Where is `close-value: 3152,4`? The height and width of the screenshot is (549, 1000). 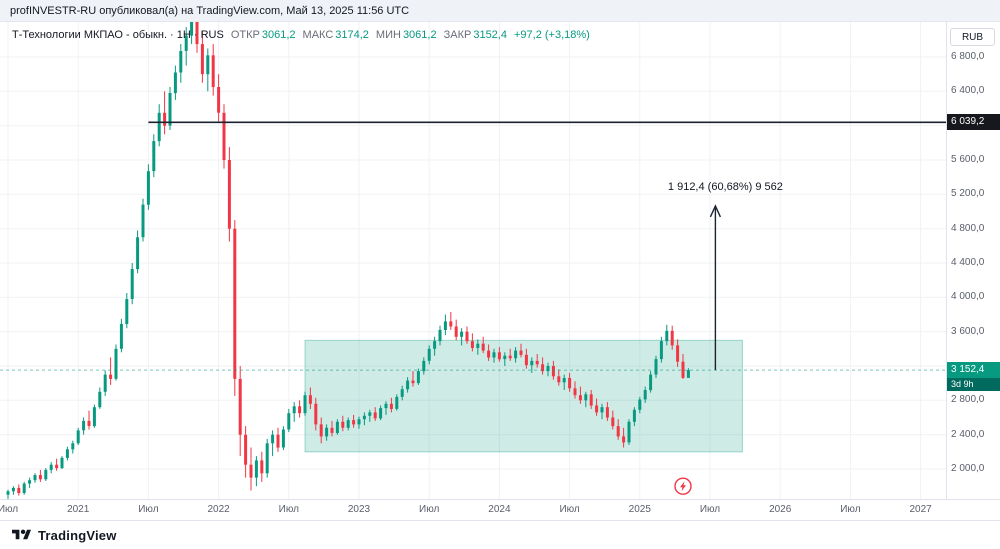 close-value: 3152,4 is located at coordinates (490, 35).